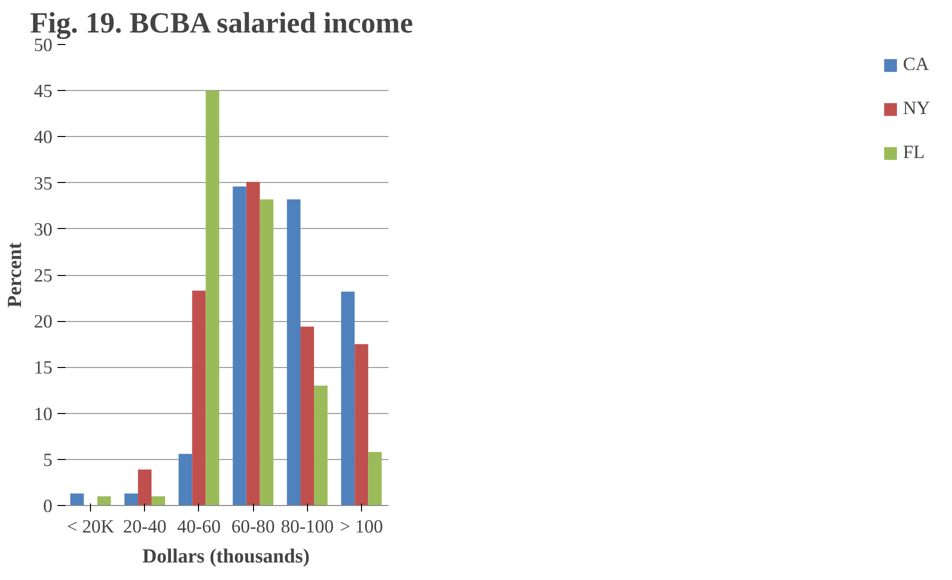  What do you see at coordinates (47, 460) in the screenshot?
I see `y-tick-label: 5` at bounding box center [47, 460].